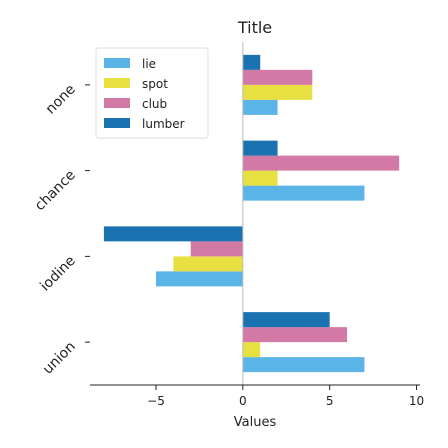  Describe the element at coordinates (149, 64) in the screenshot. I see `legend-label-lie: lie` at that location.